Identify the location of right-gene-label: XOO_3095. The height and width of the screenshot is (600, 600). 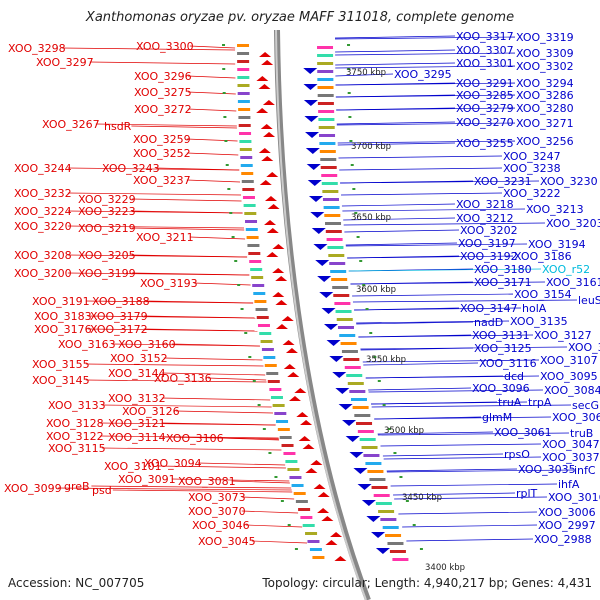
(569, 376).